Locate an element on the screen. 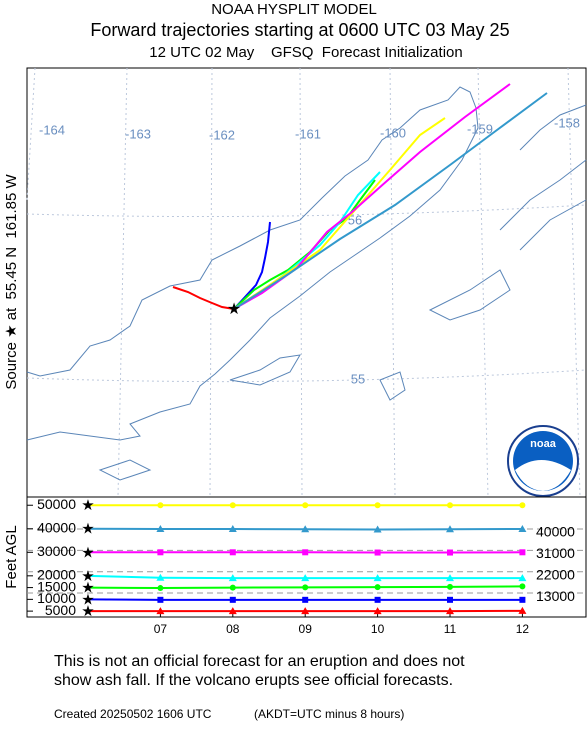 The width and height of the screenshot is (588, 730). noaa-logo: noaa is located at coordinates (543, 461).